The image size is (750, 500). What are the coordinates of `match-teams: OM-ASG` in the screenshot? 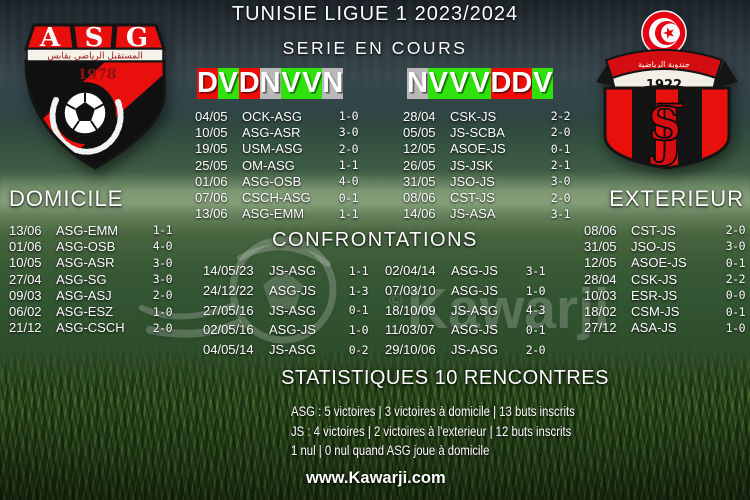 It's located at (268, 165).